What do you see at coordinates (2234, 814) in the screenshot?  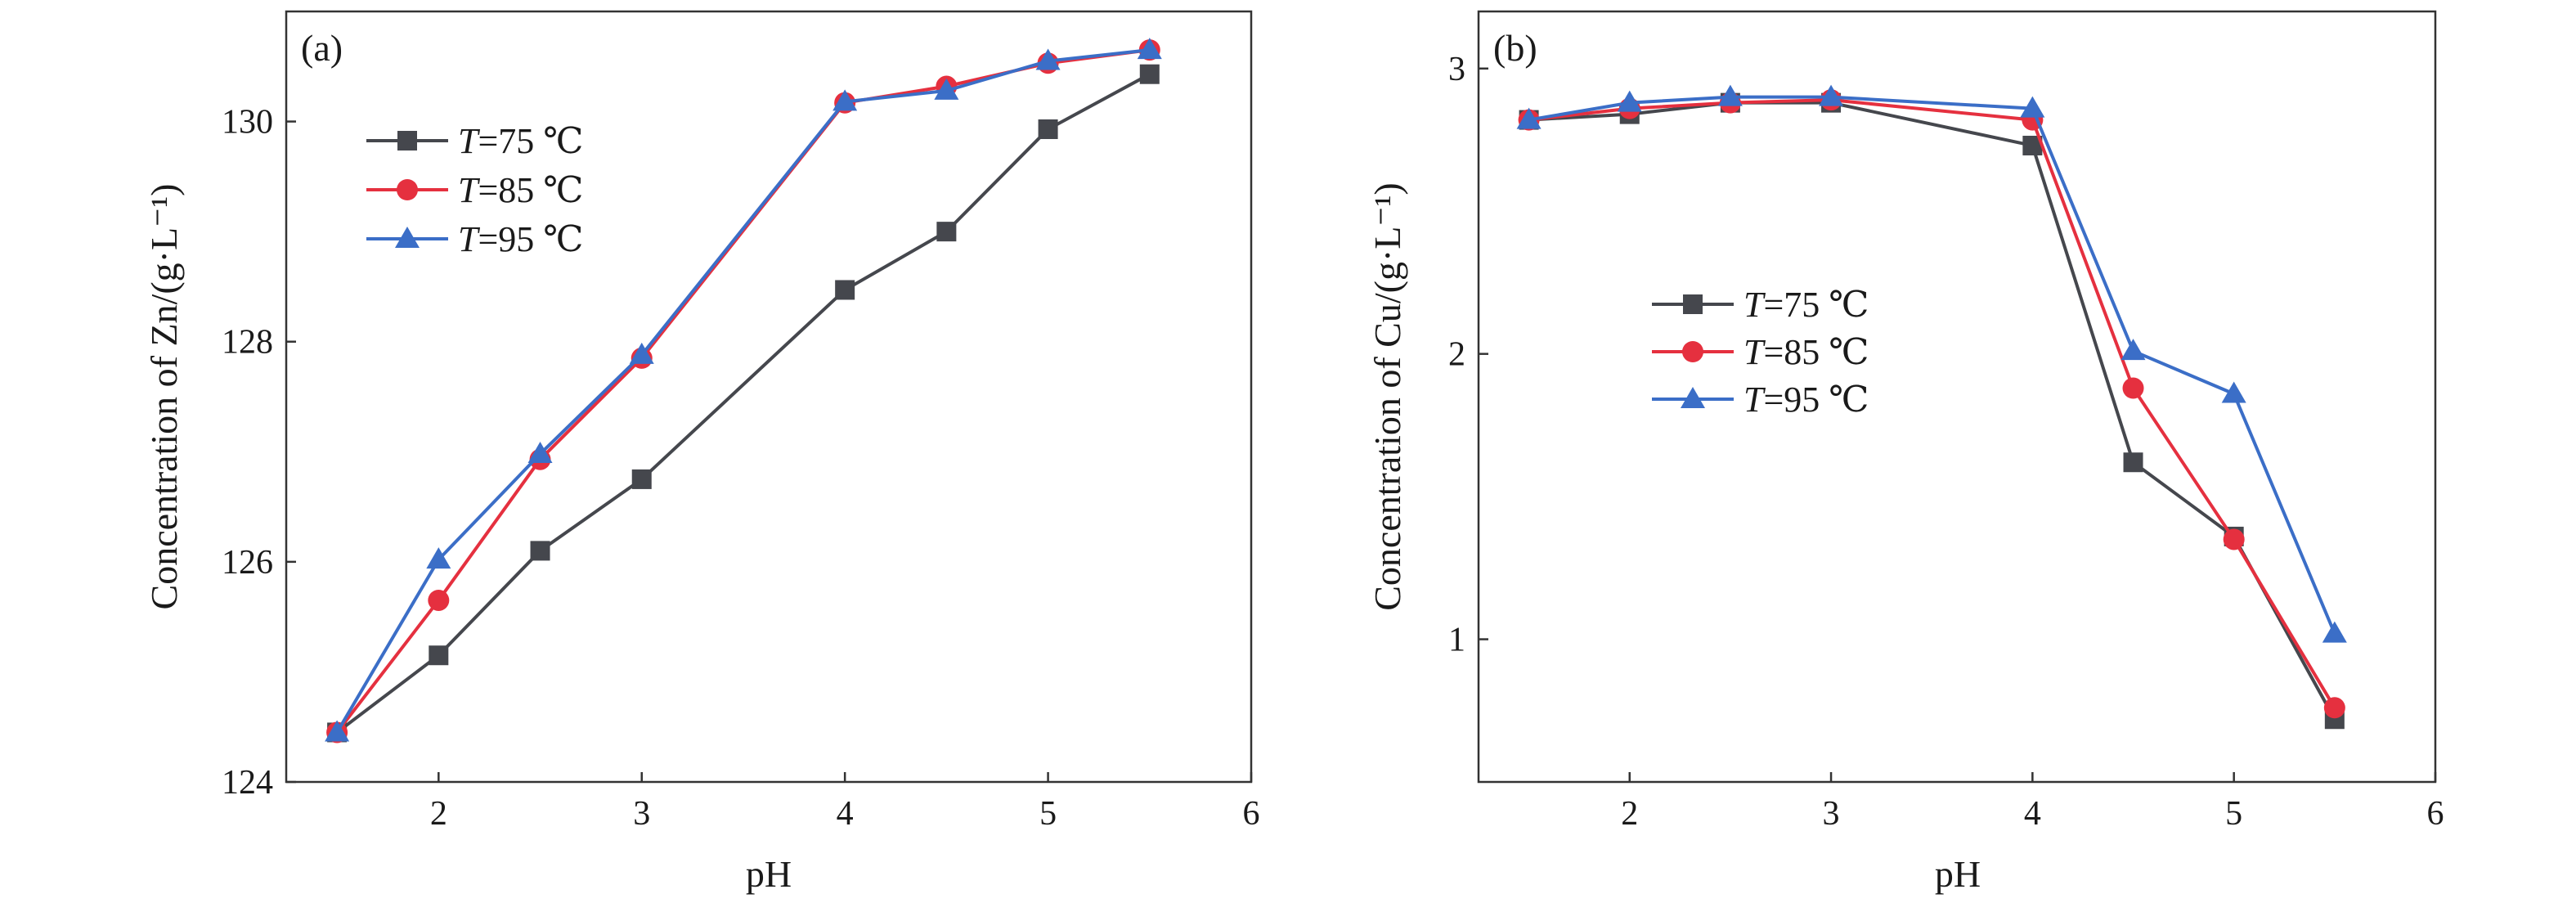 I see `panel-b-x-tick-label-3: 5` at bounding box center [2234, 814].